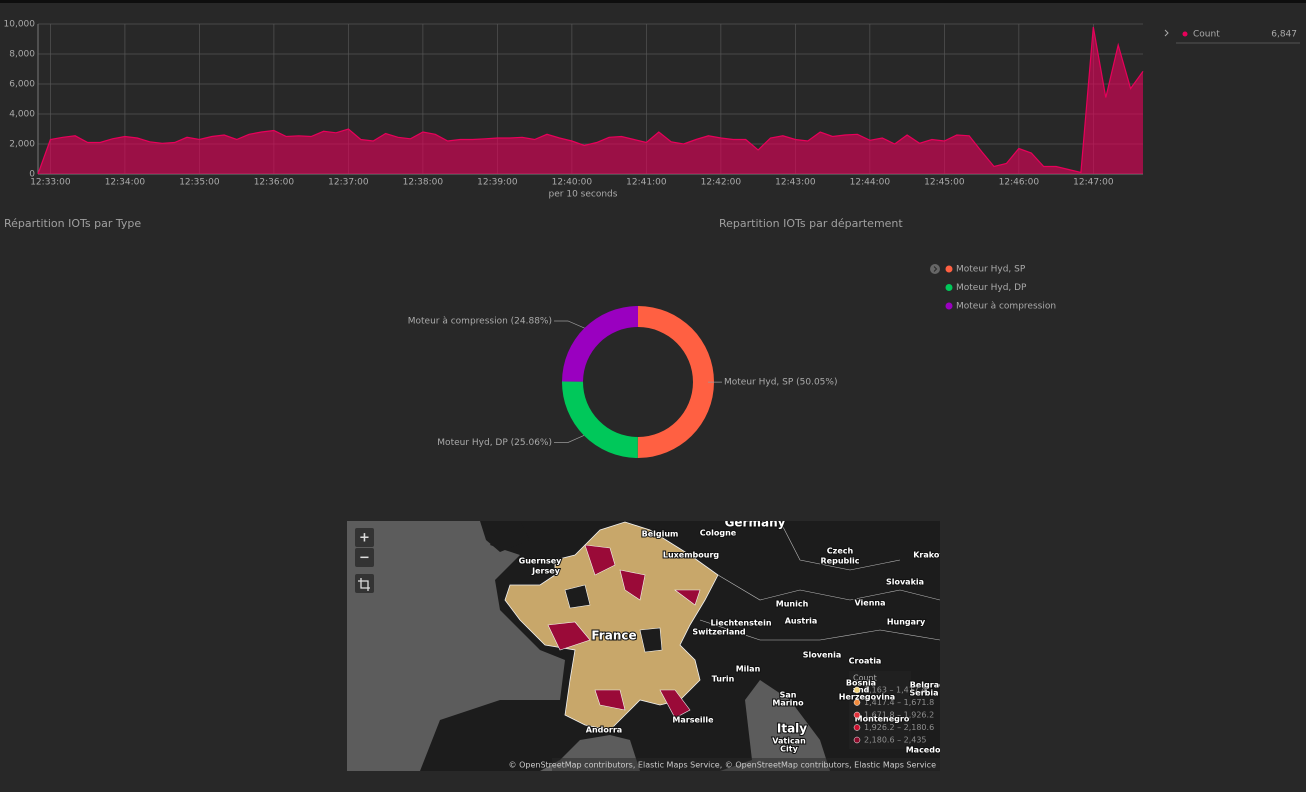 The width and height of the screenshot is (1306, 792). I want to click on zoom-in-button, so click(364, 537).